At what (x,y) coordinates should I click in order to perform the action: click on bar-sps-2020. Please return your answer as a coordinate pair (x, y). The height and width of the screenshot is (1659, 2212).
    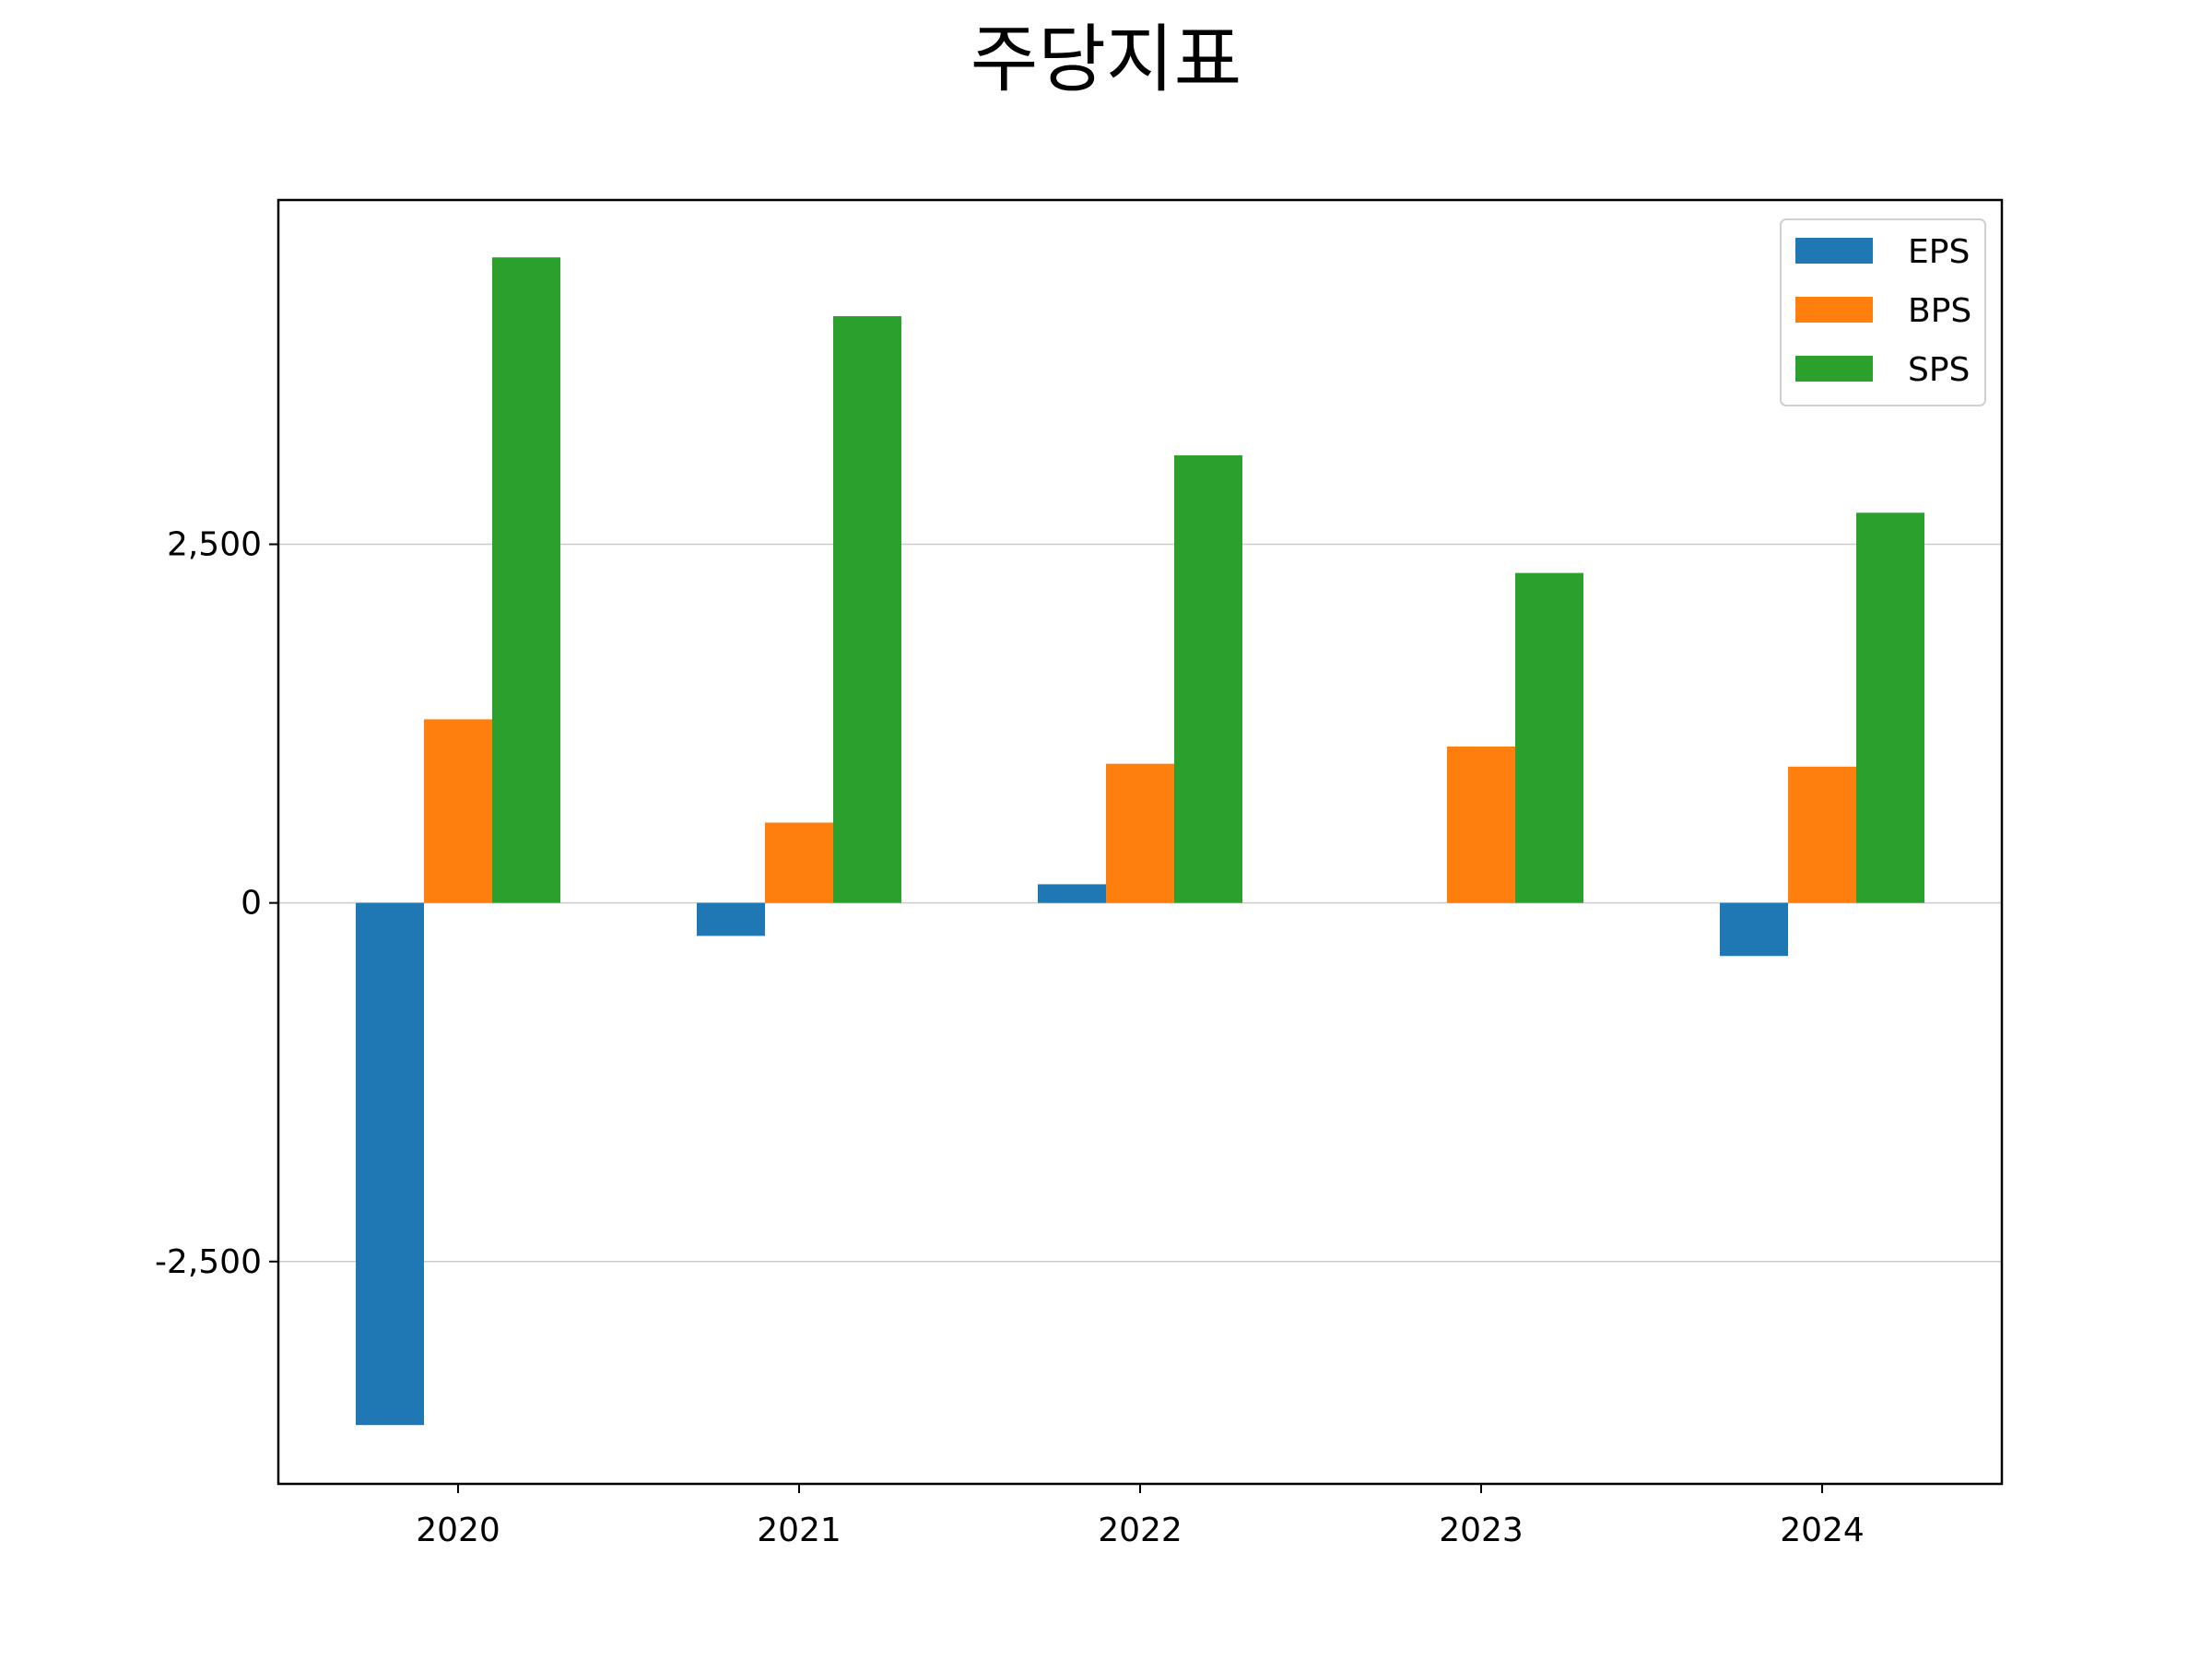
    Looking at the image, I should click on (526, 580).